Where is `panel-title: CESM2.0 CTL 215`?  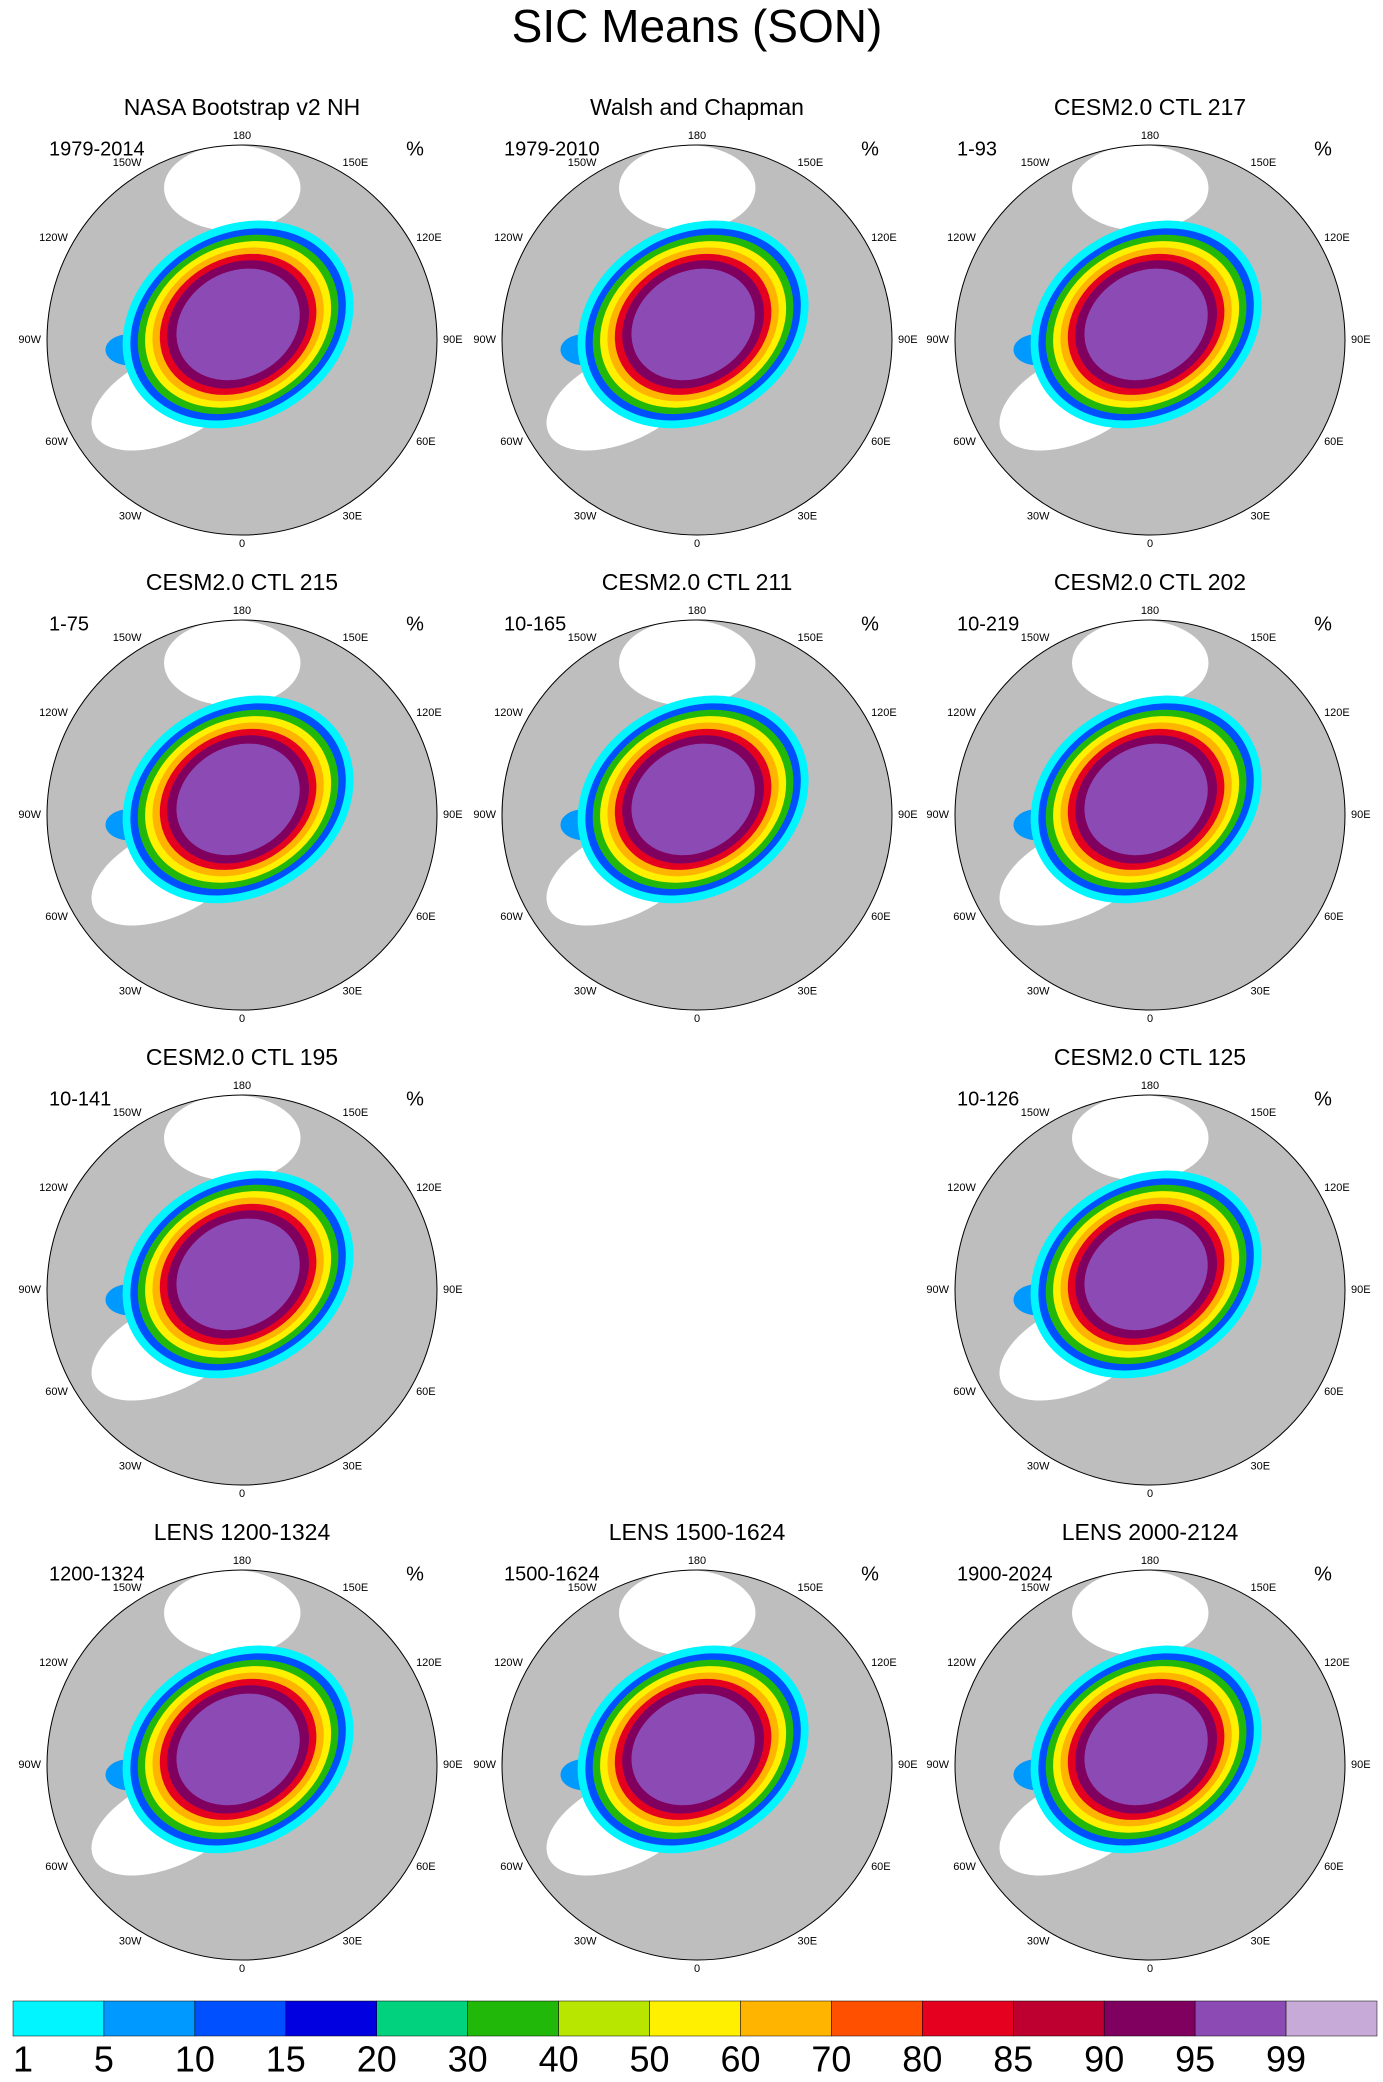
panel-title: CESM2.0 CTL 215 is located at coordinates (242, 582).